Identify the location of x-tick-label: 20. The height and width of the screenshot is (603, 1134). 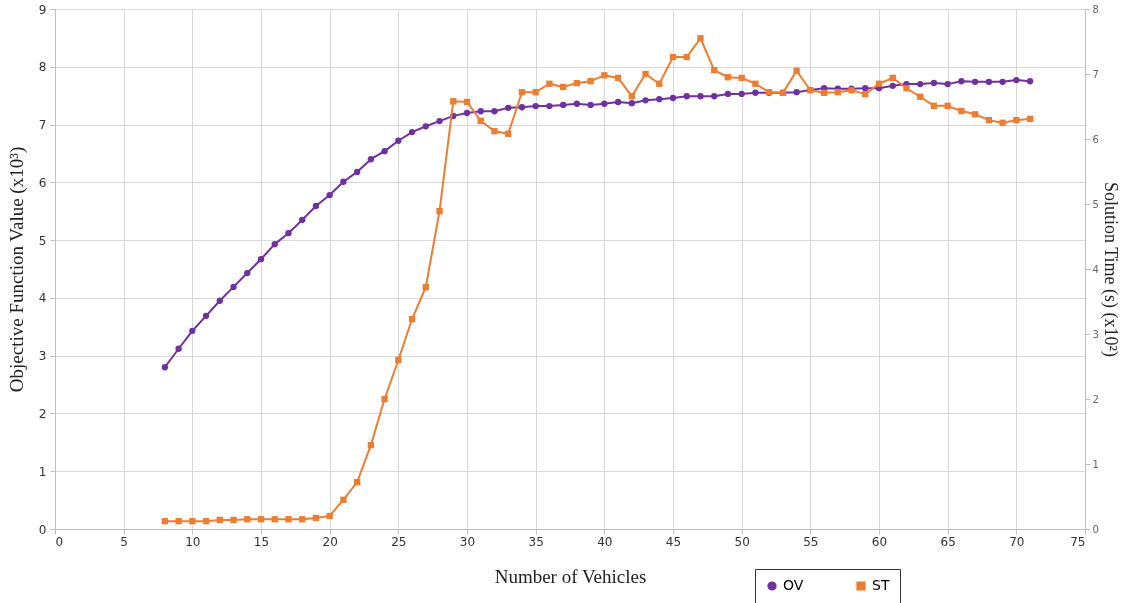
(330, 541).